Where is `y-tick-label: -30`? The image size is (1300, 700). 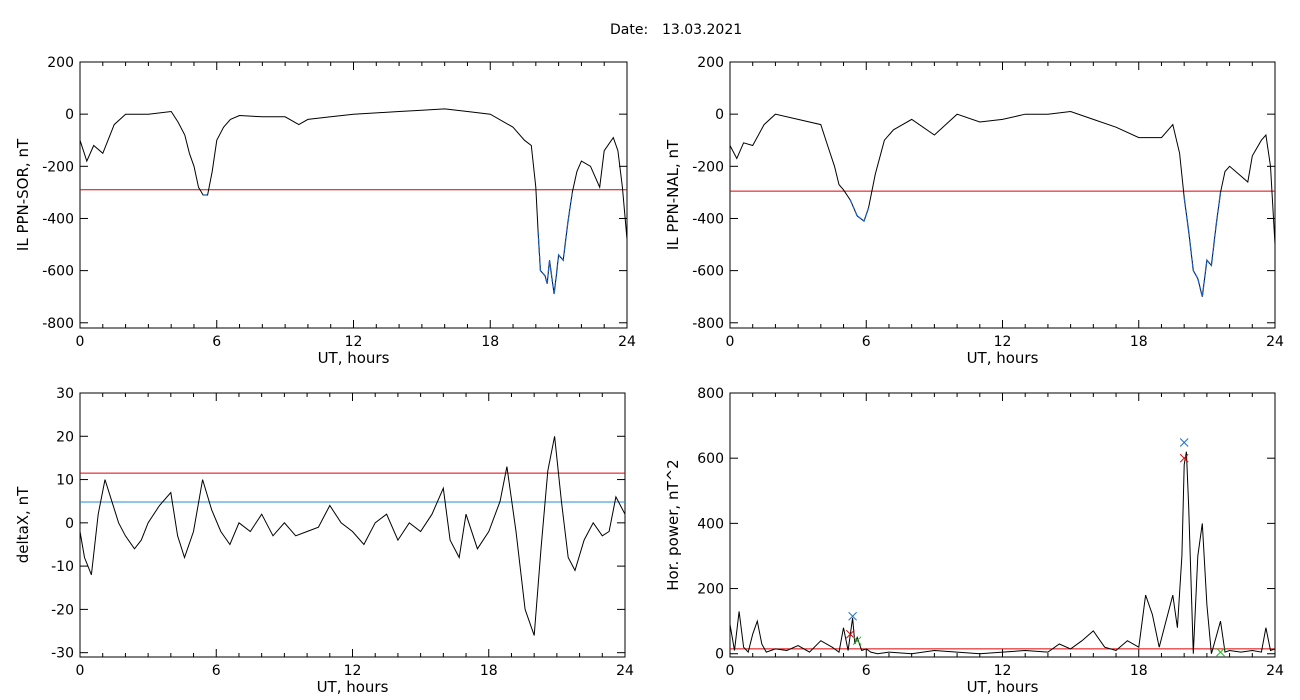 y-tick-label: -30 is located at coordinates (62, 654).